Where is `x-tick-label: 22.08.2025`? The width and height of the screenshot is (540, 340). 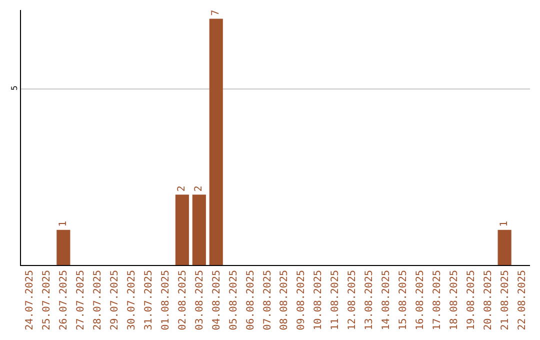 x-tick-label: 22.08.2025 is located at coordinates (522, 300).